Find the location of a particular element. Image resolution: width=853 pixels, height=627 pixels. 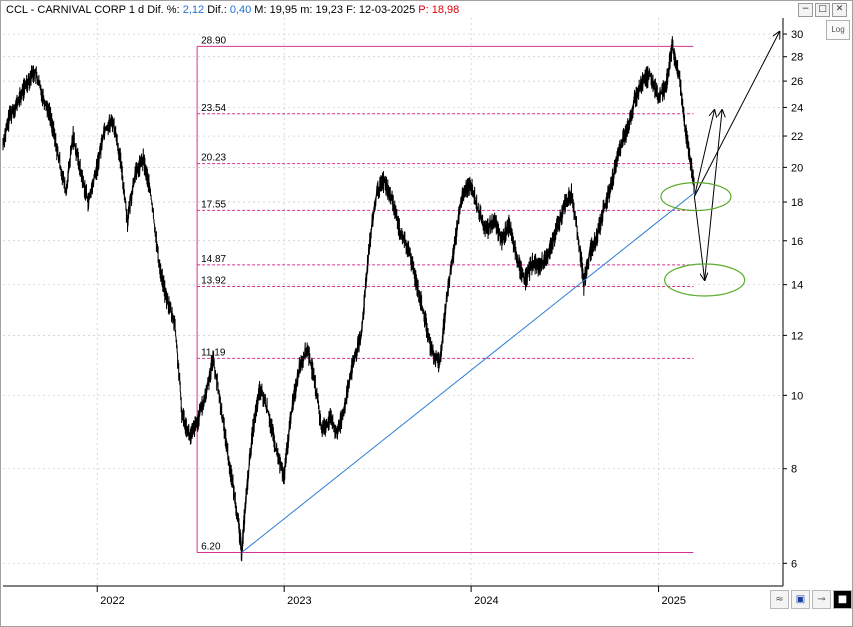

pin-icon: ⊸ is located at coordinates (821, 599).